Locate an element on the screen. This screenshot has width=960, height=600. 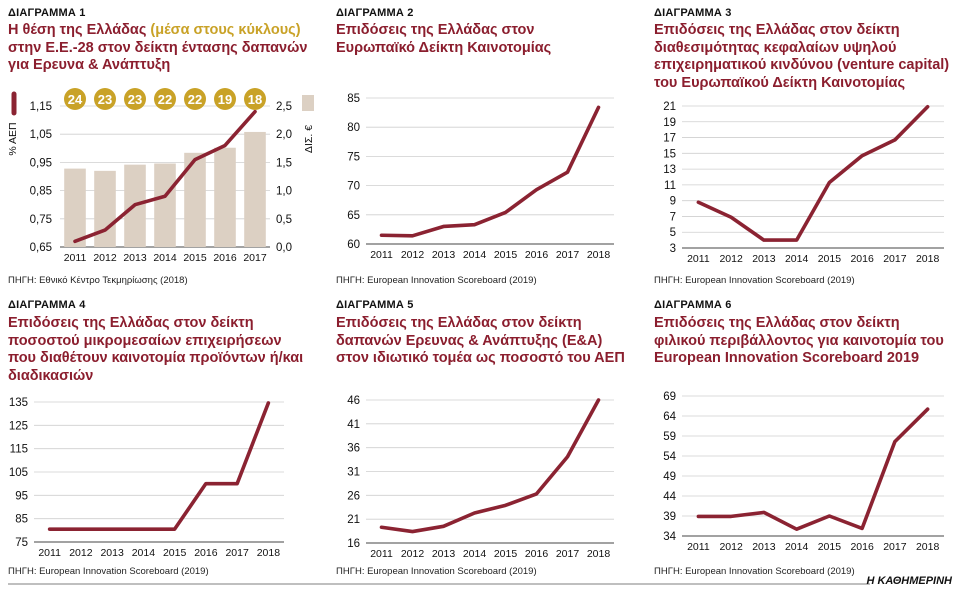
y-tick-label: 7 is located at coordinates (673, 217).